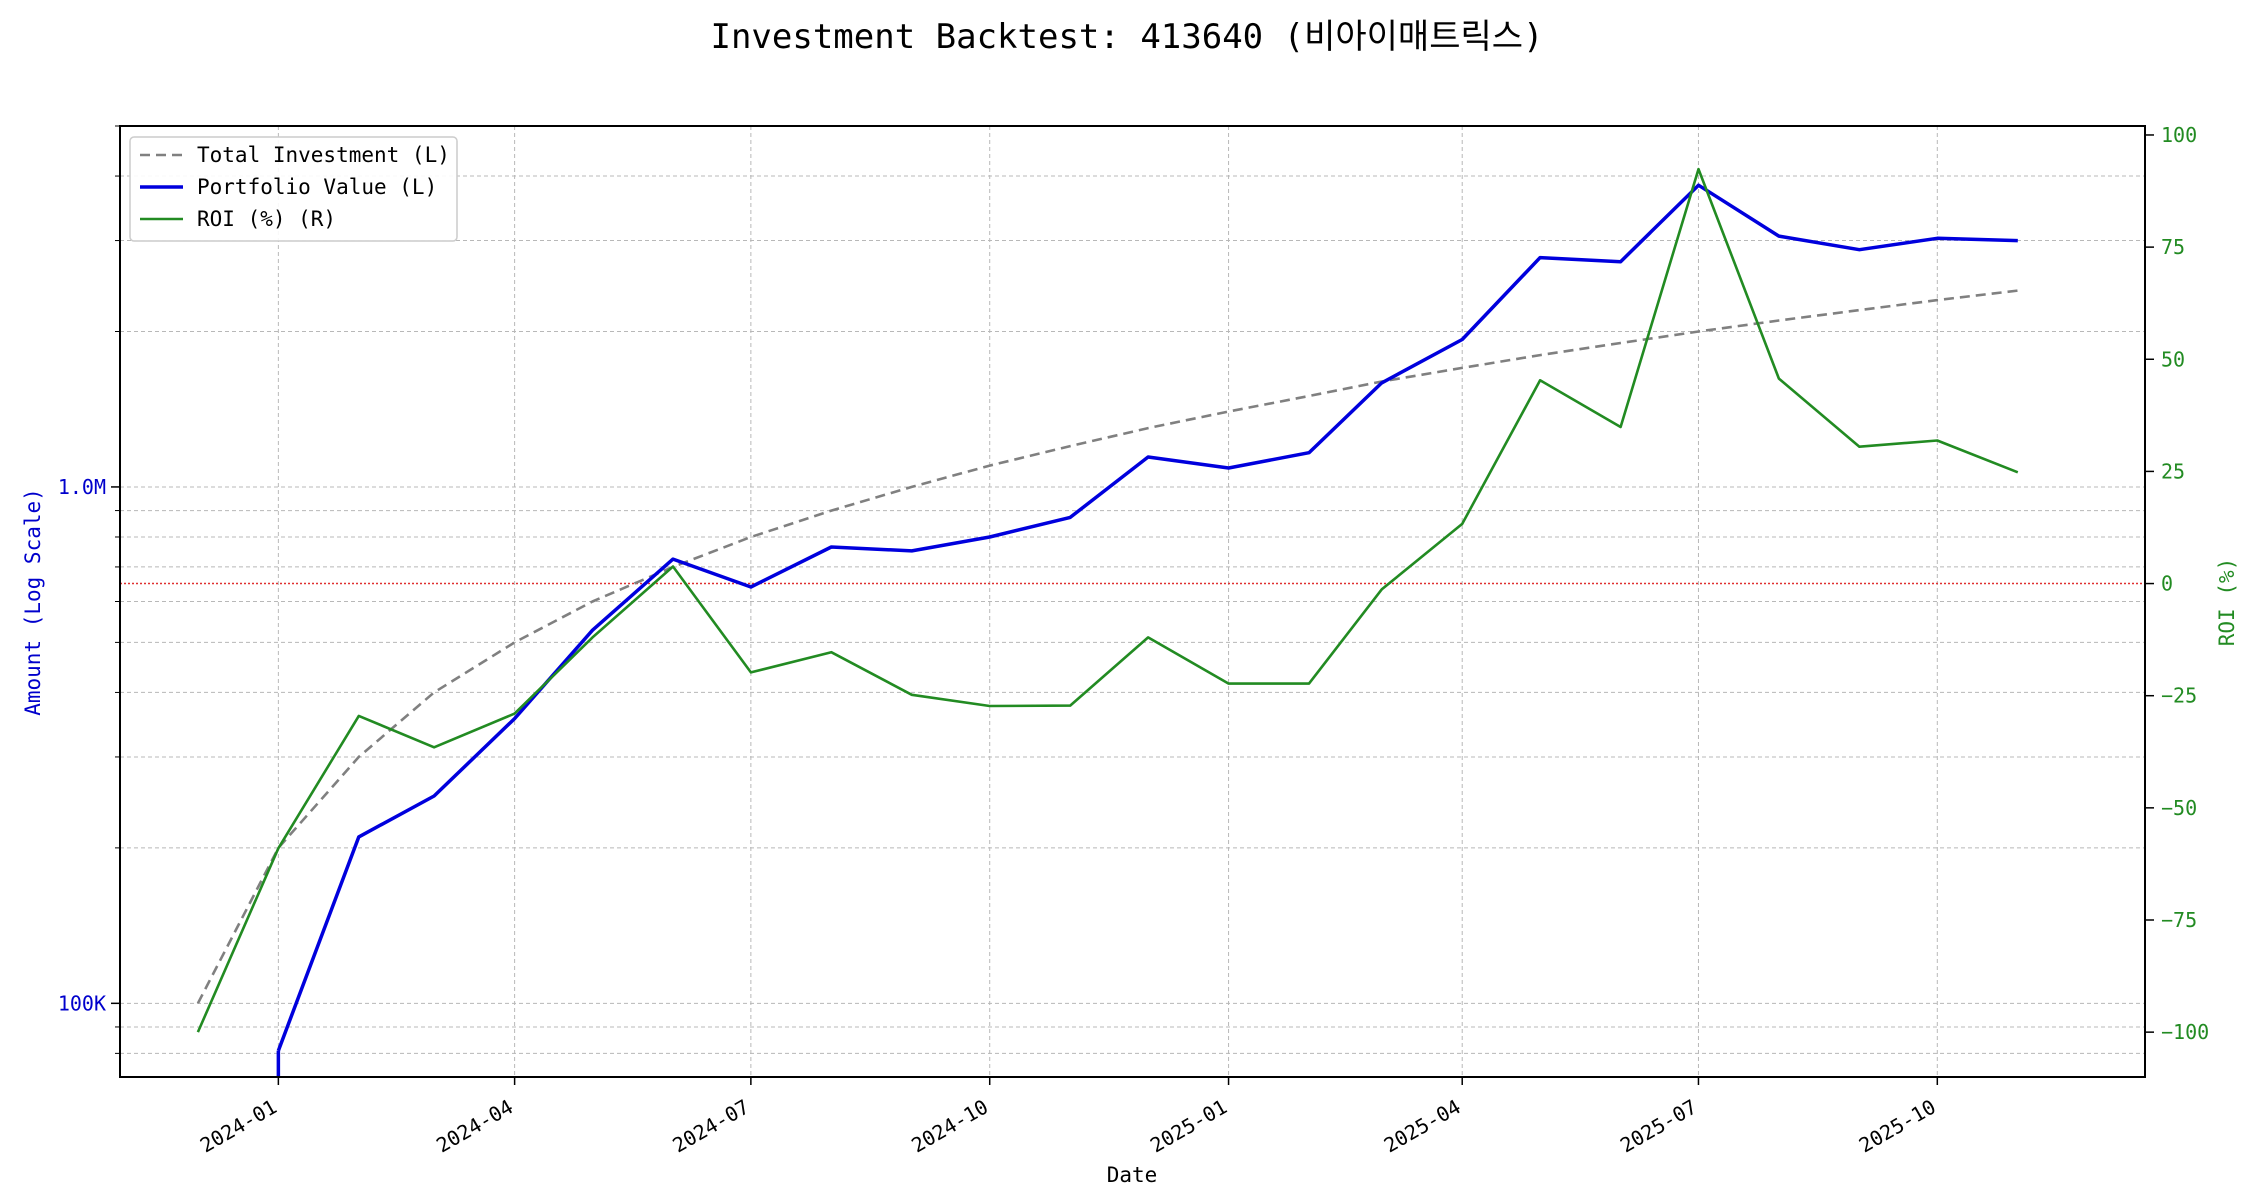 Image resolution: width=2250 pixels, height=1200 pixels. I want to click on x-tick-label: 2025-01, so click(1188, 1126).